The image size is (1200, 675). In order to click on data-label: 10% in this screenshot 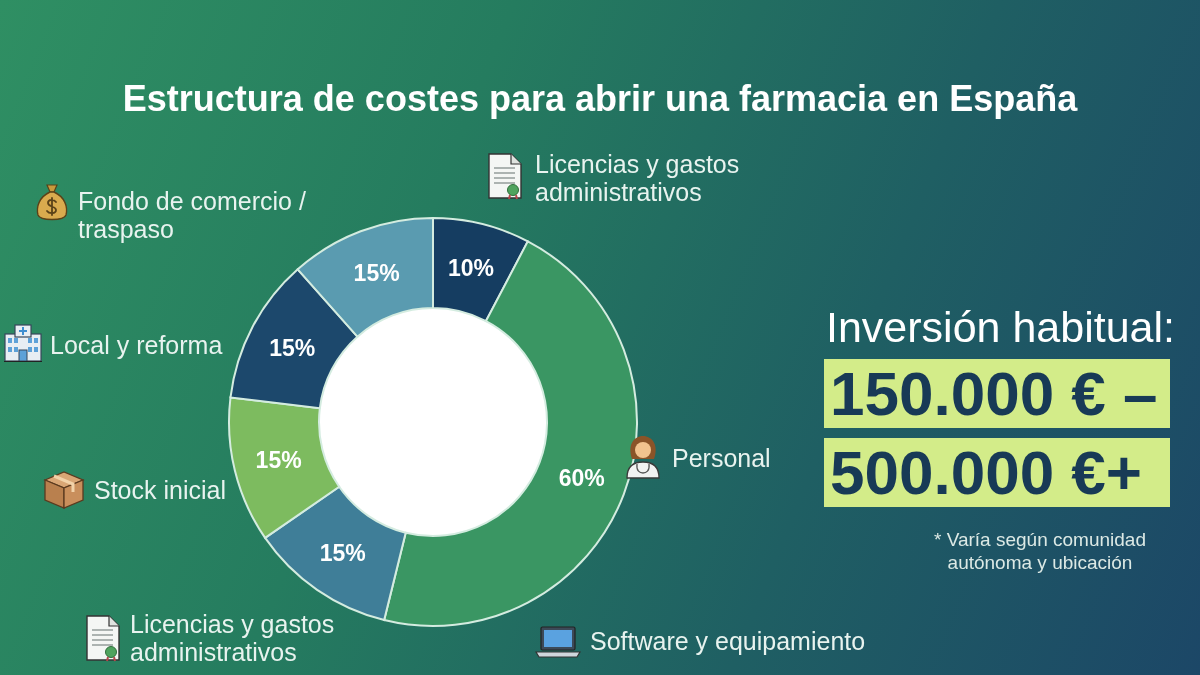, I will do `click(471, 267)`.